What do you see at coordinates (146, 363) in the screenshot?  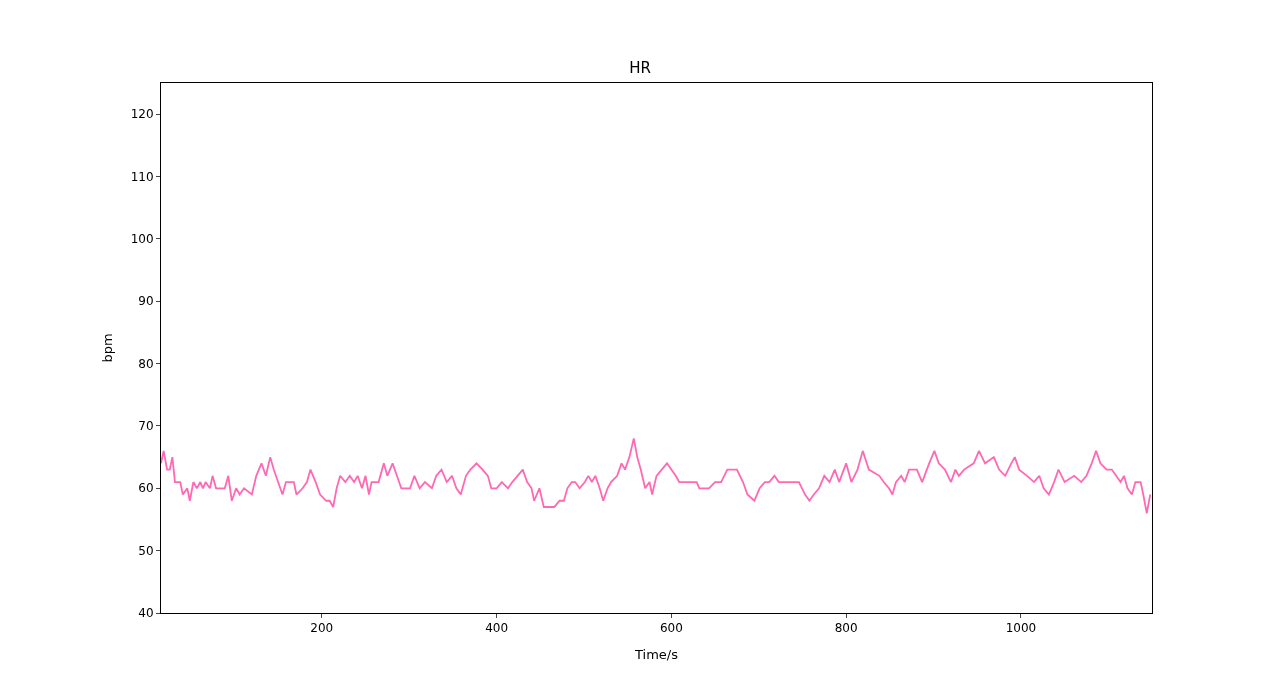 I see `y-tick-label: 80` at bounding box center [146, 363].